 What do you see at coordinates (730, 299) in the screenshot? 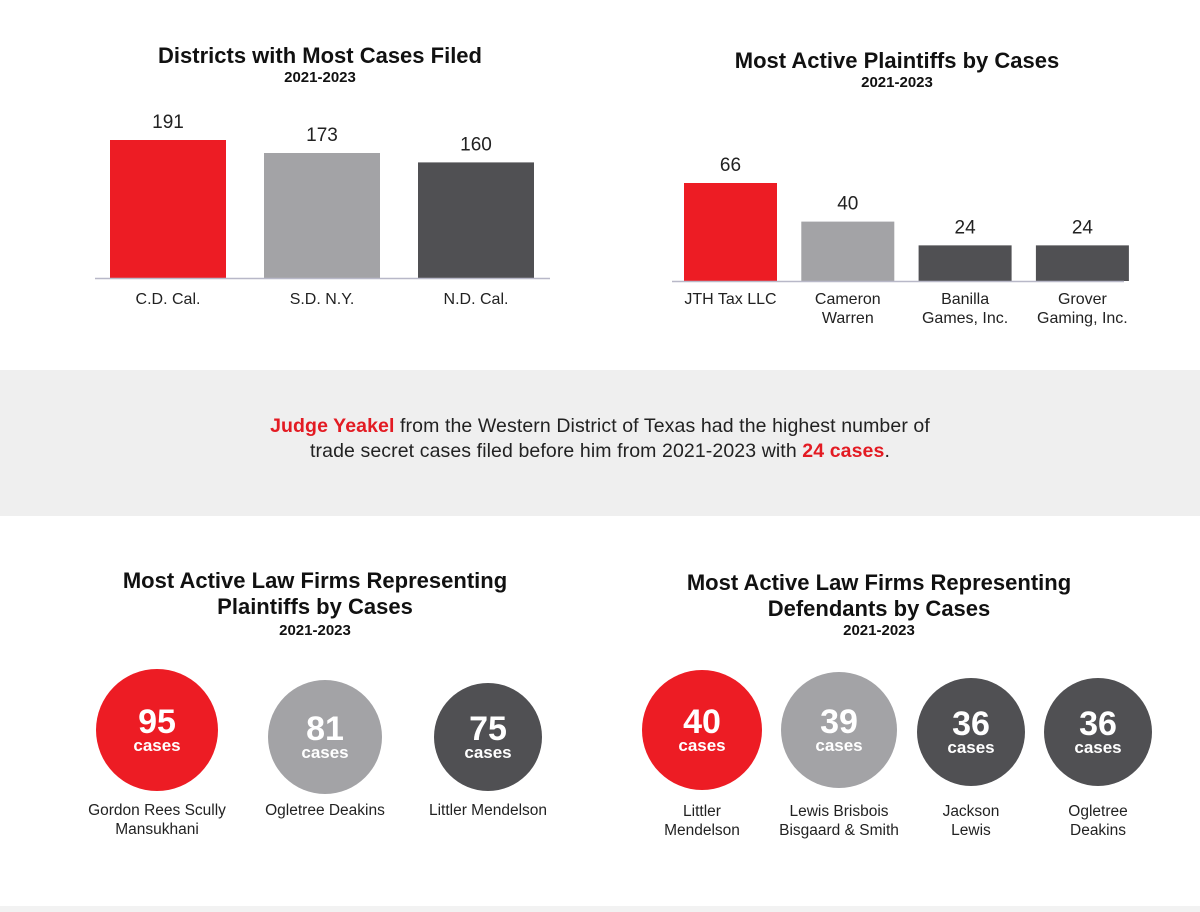
I see `plaintiff-category-label: JTH Tax LLC` at bounding box center [730, 299].